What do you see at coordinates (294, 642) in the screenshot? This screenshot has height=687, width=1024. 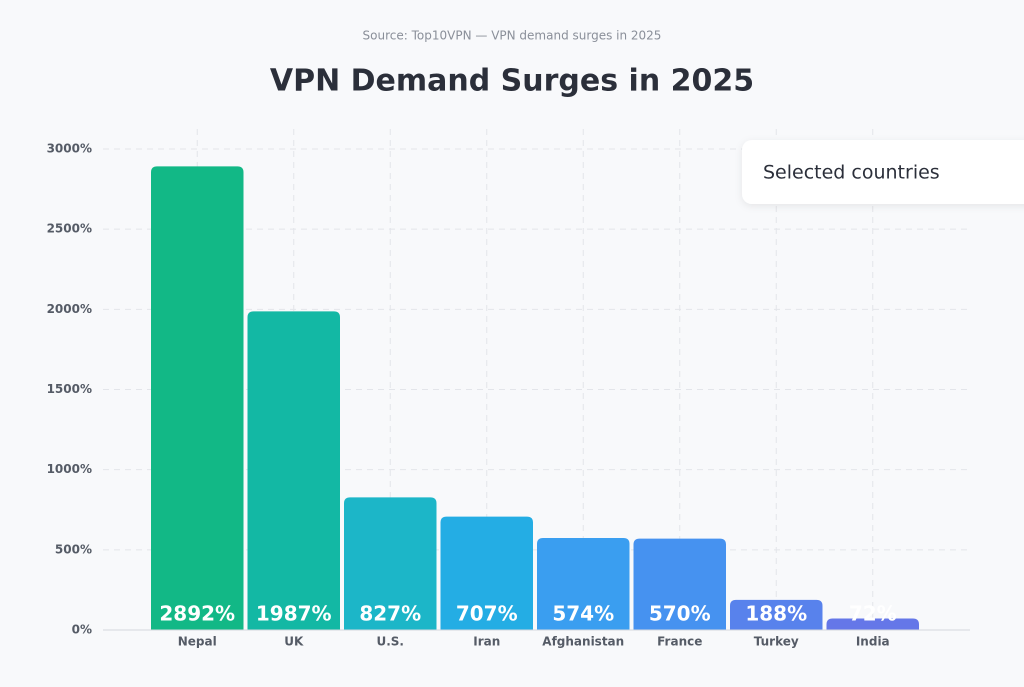 I see `x-tick-label: UK` at bounding box center [294, 642].